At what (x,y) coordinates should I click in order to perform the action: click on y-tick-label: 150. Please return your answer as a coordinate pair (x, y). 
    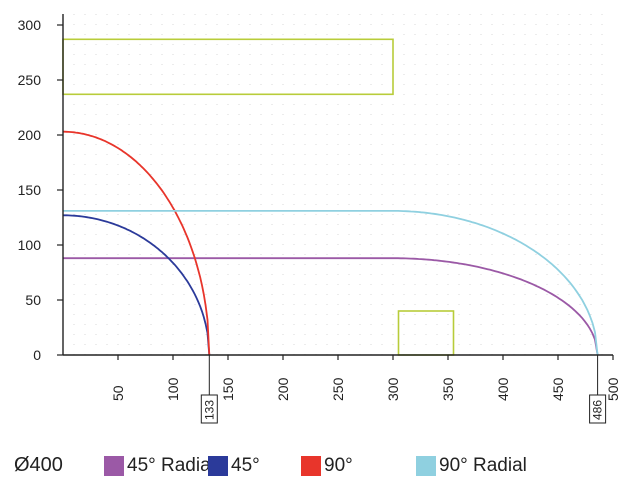
    Looking at the image, I should click on (30, 190).